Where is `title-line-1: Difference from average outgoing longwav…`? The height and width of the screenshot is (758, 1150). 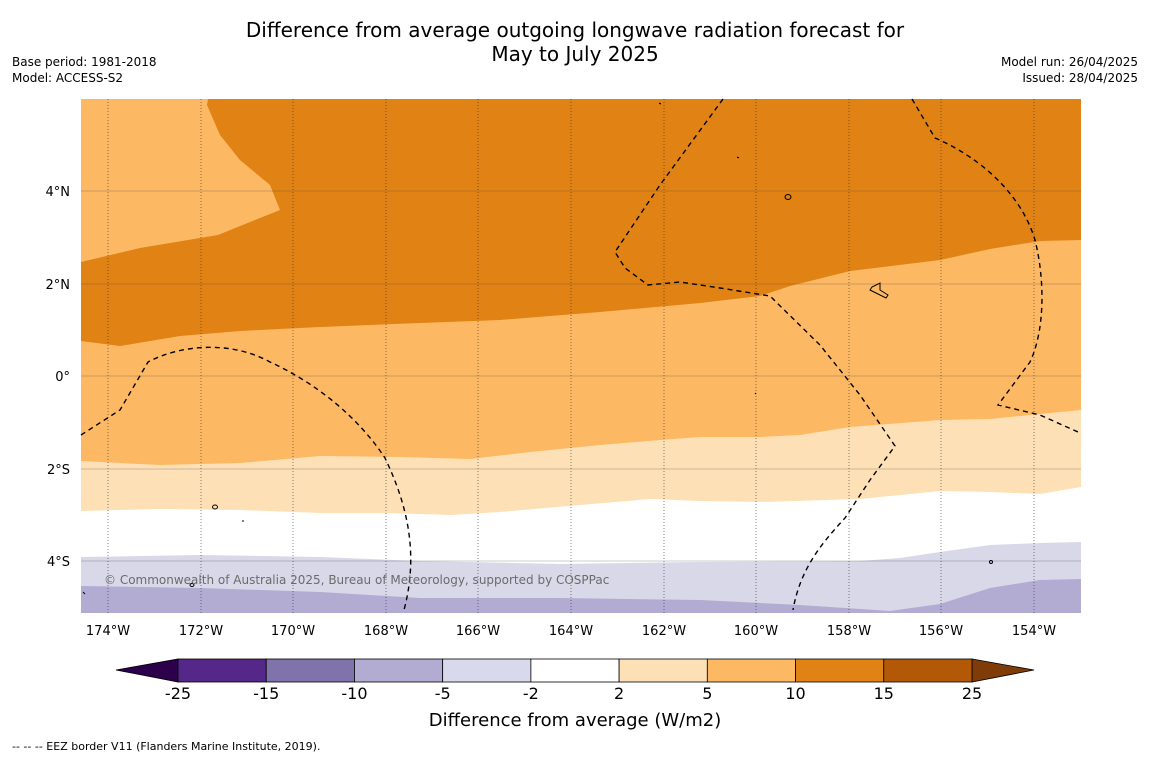 title-line-1: Difference from average outgoing longwav… is located at coordinates (575, 30).